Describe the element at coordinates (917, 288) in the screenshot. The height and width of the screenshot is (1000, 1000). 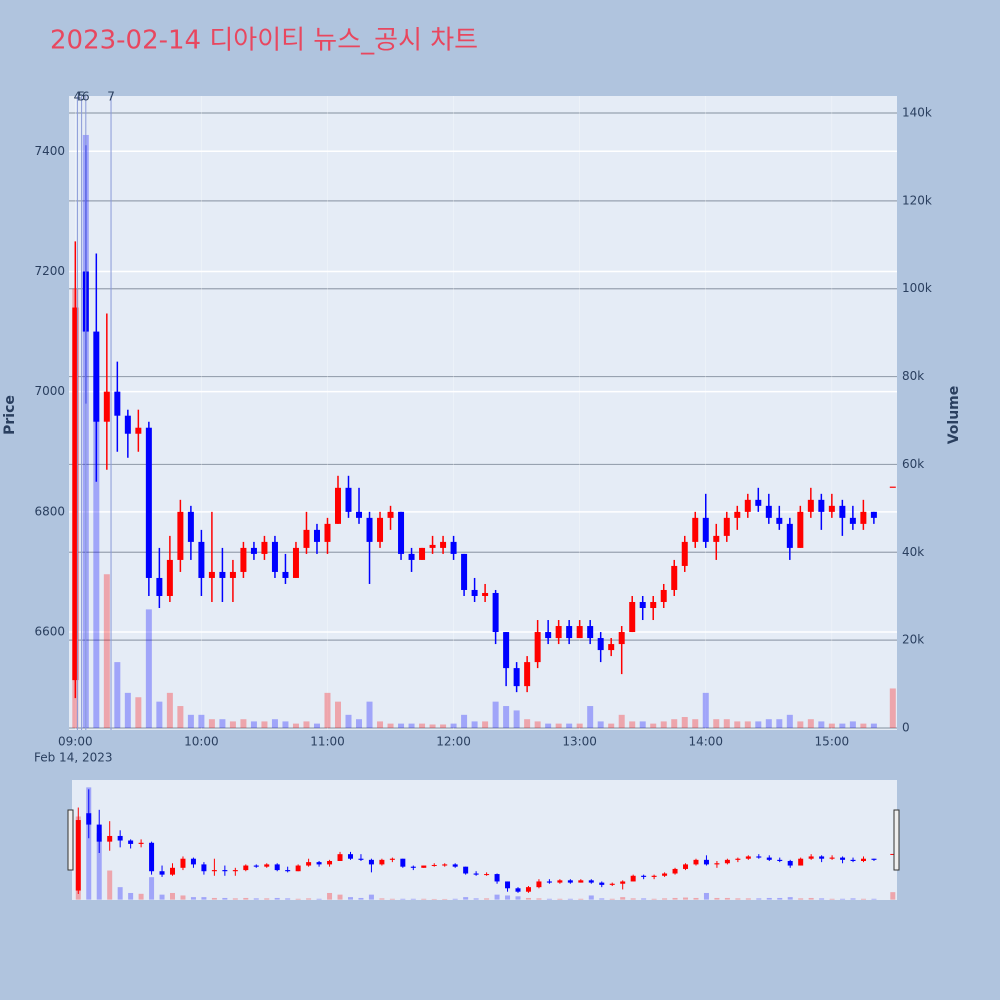
I see `y2-tick-label: 100k` at that location.